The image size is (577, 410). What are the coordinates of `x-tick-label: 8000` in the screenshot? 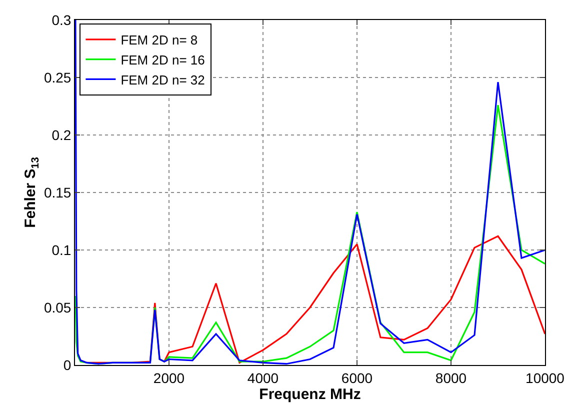 It's located at (451, 378).